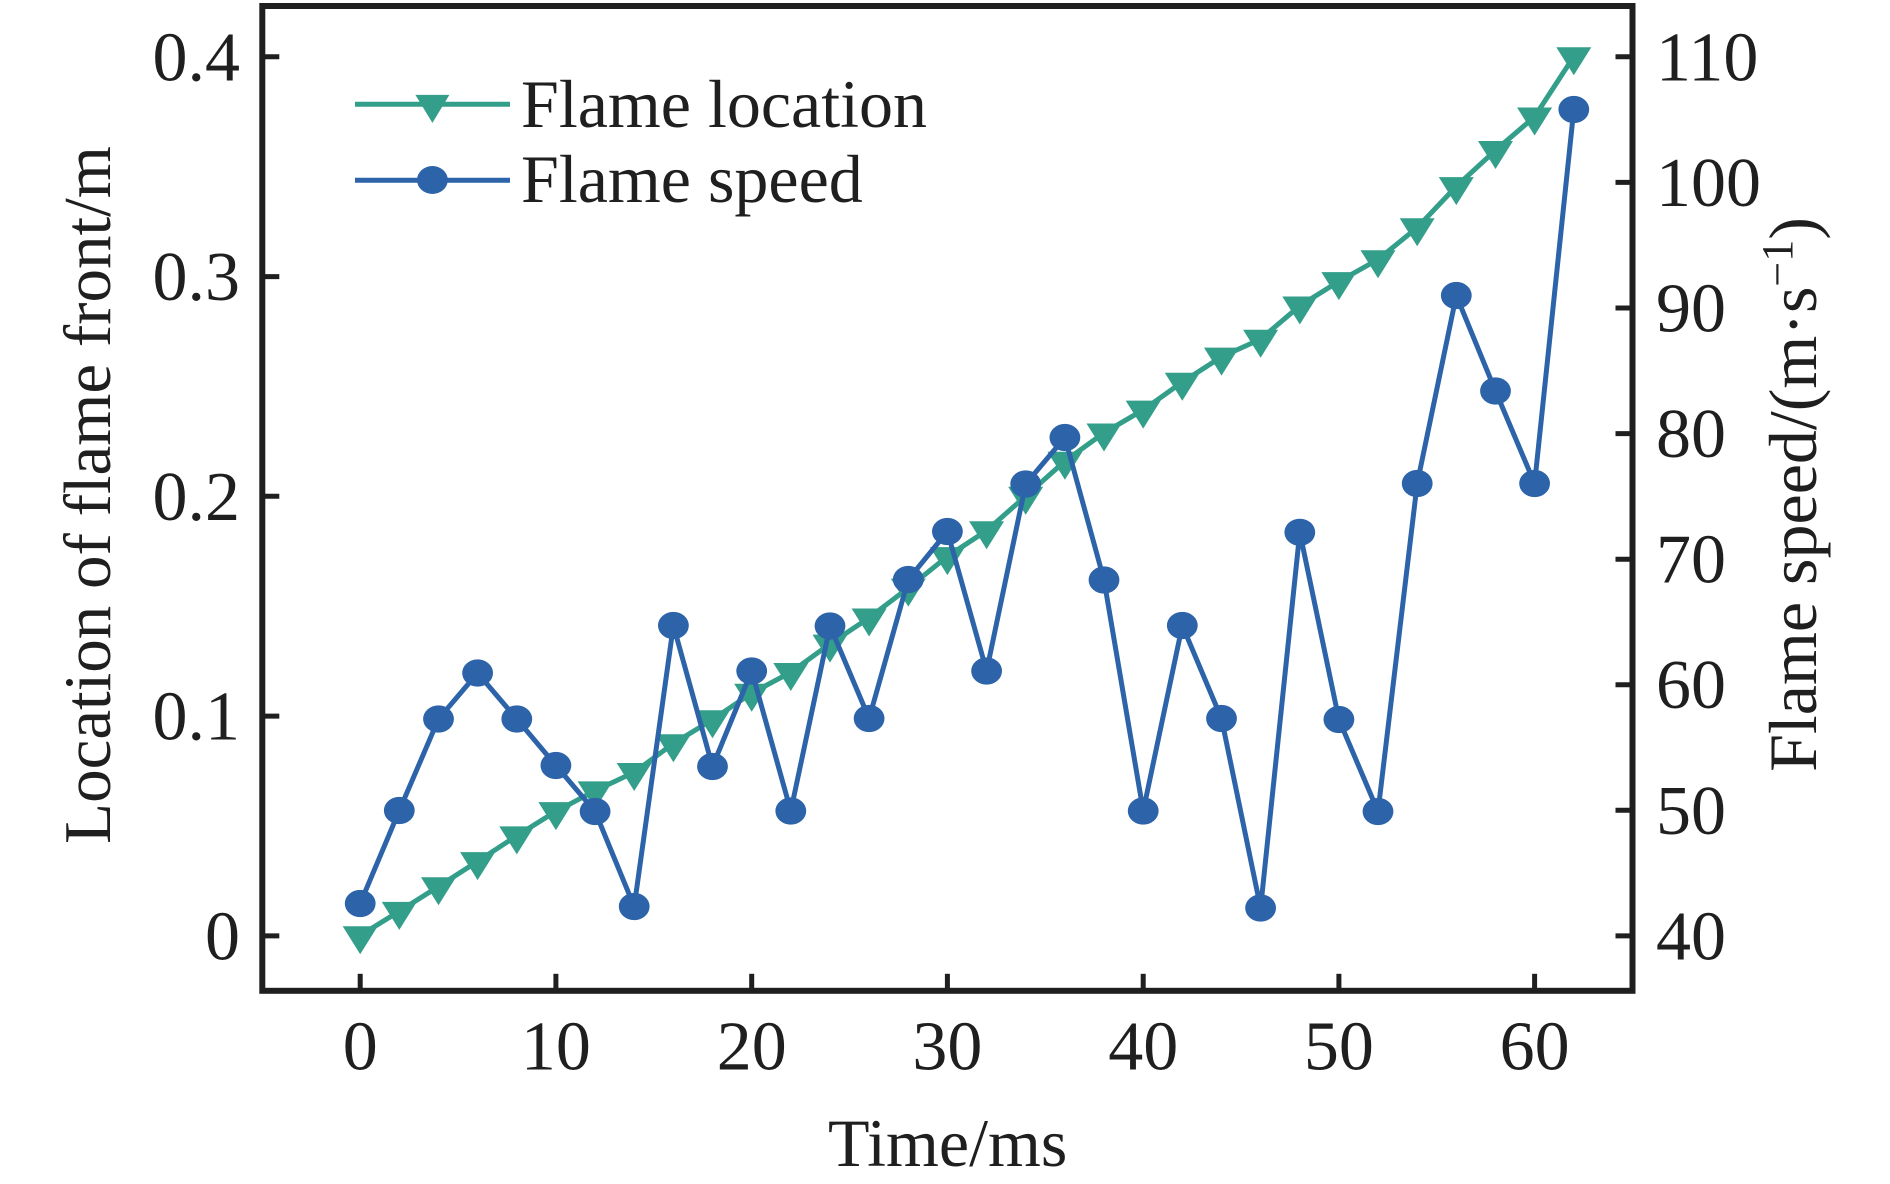 The width and height of the screenshot is (1890, 1184). What do you see at coordinates (947, 1143) in the screenshot?
I see `svg-text: Time/ms` at bounding box center [947, 1143].